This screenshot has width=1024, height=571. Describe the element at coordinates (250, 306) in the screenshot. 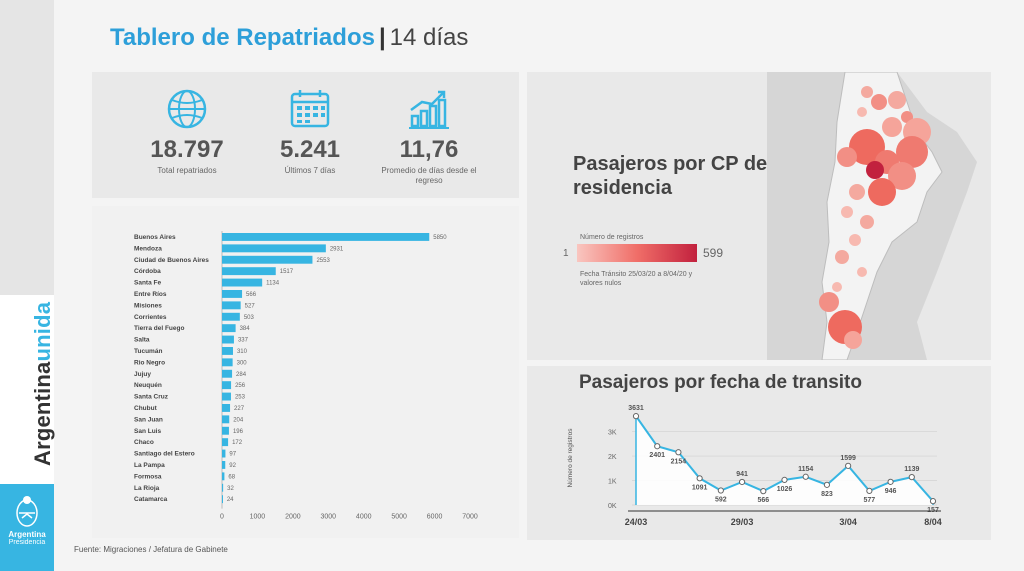

I see `bar-value-label: 527` at that location.